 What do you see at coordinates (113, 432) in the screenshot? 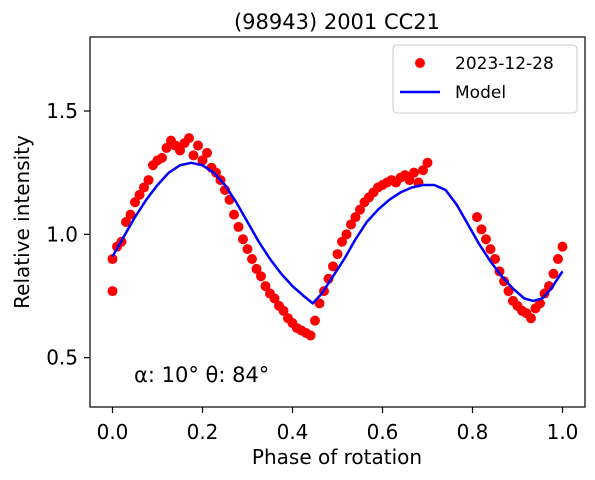
I see `x-tick-label-0: 0.0` at bounding box center [113, 432].